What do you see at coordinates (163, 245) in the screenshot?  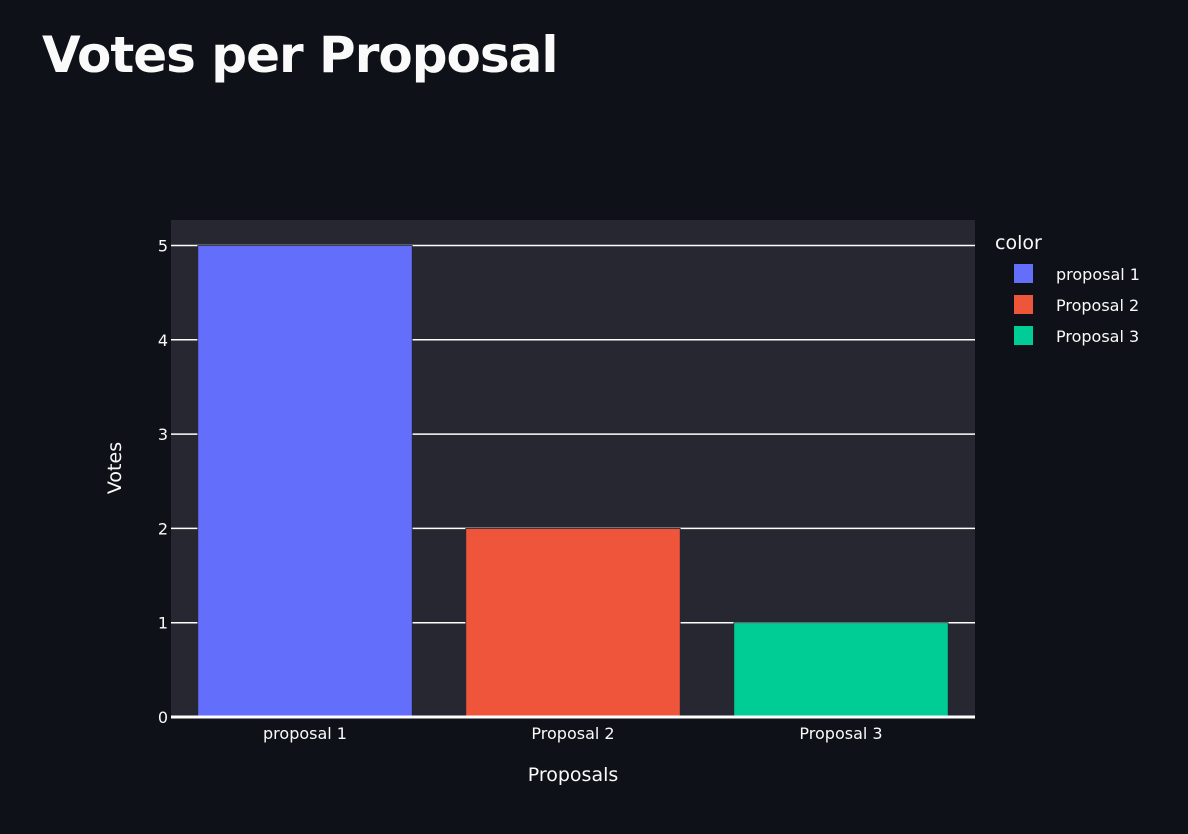 I see `y-tick-label: 5` at bounding box center [163, 245].